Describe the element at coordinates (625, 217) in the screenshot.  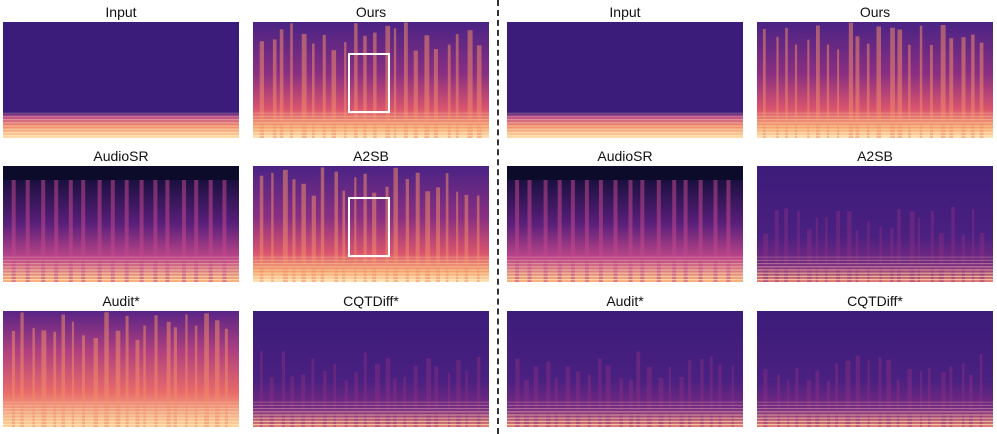
I see `right-group-panel-audiosr: AudioSR` at that location.